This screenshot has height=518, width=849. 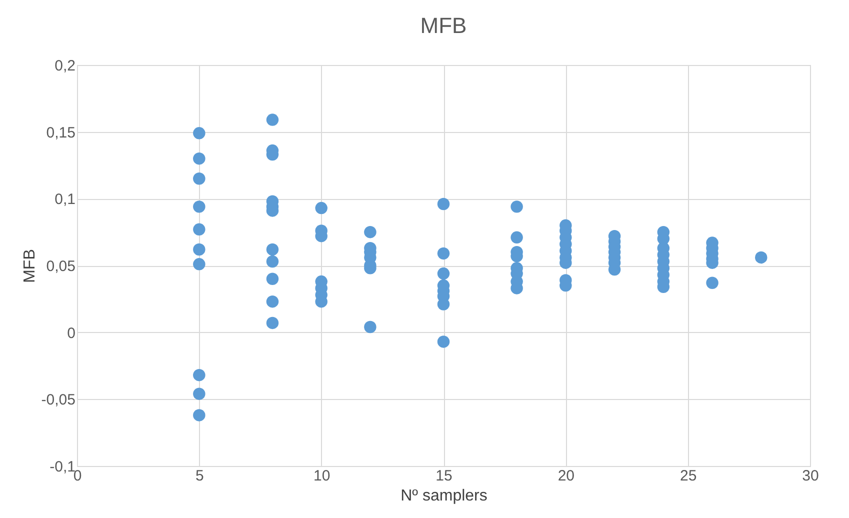 I want to click on chart-title: MFB, so click(x=443, y=25).